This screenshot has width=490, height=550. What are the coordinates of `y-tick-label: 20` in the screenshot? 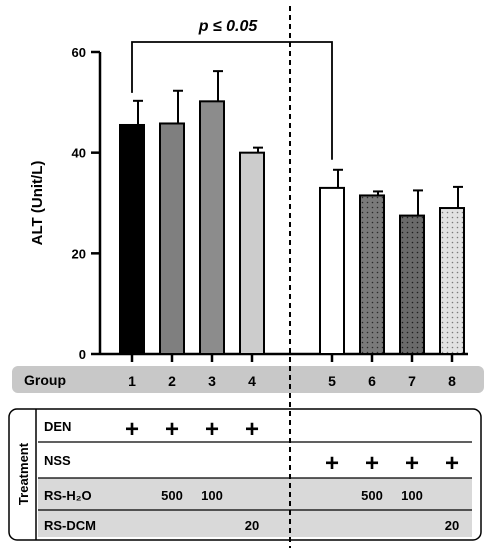 It's located at (79, 253).